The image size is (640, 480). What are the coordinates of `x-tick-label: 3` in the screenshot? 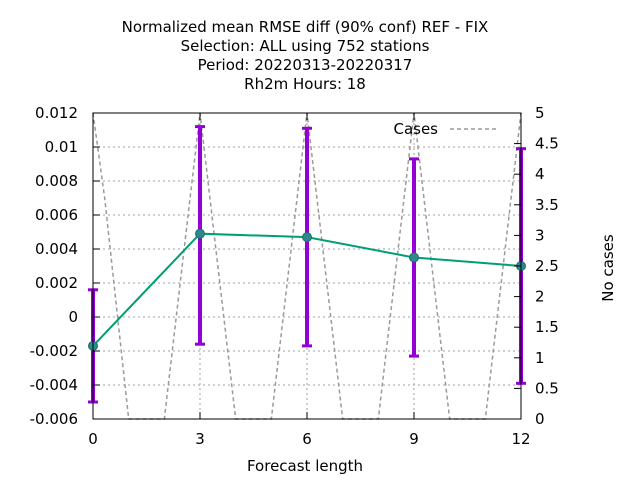 It's located at (200, 439).